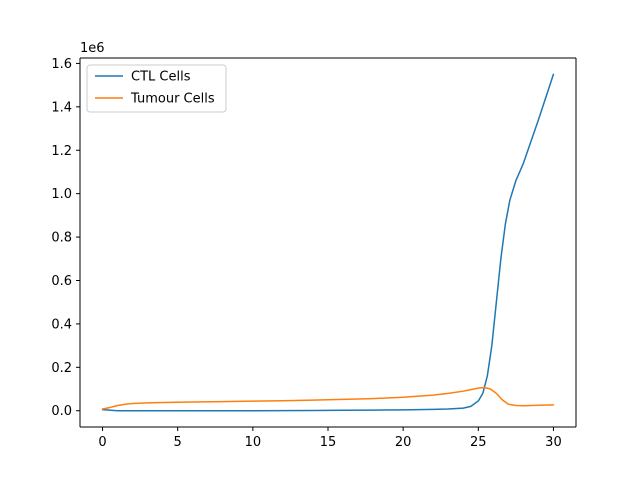 The height and width of the screenshot is (480, 640). I want to click on x-tick-label: 15, so click(328, 442).